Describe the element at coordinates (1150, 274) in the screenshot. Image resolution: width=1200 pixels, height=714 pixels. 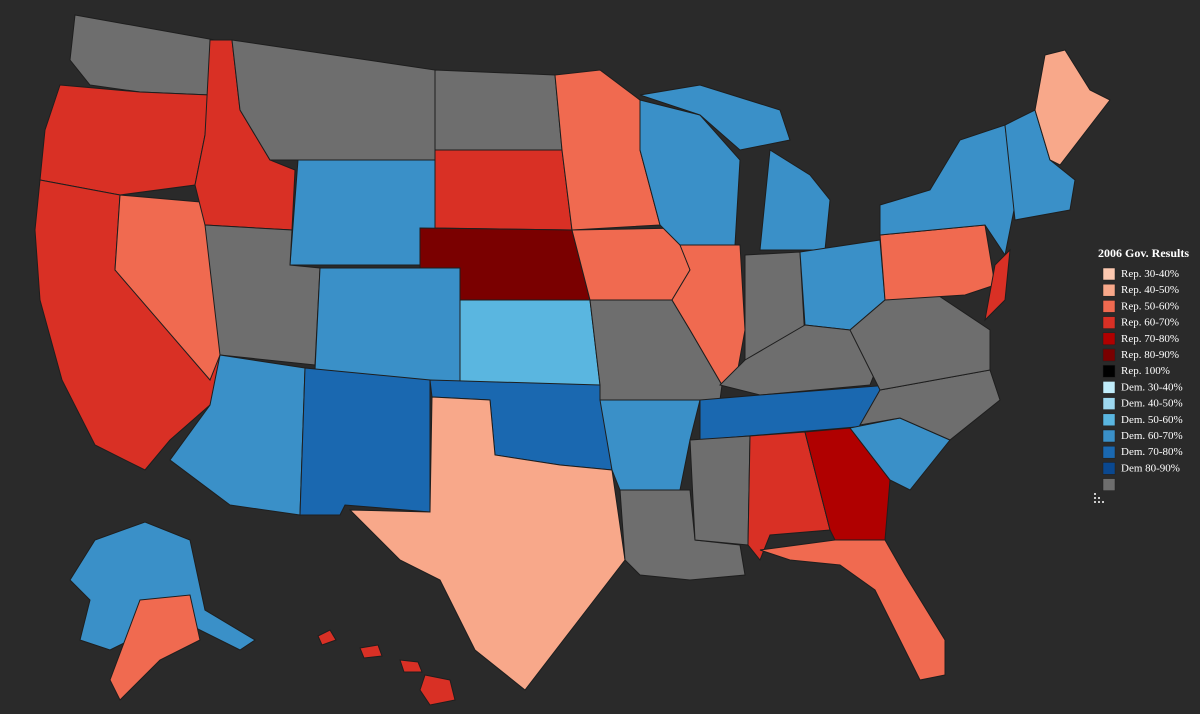
I see `legend-label: Rep. 30-40%` at that location.